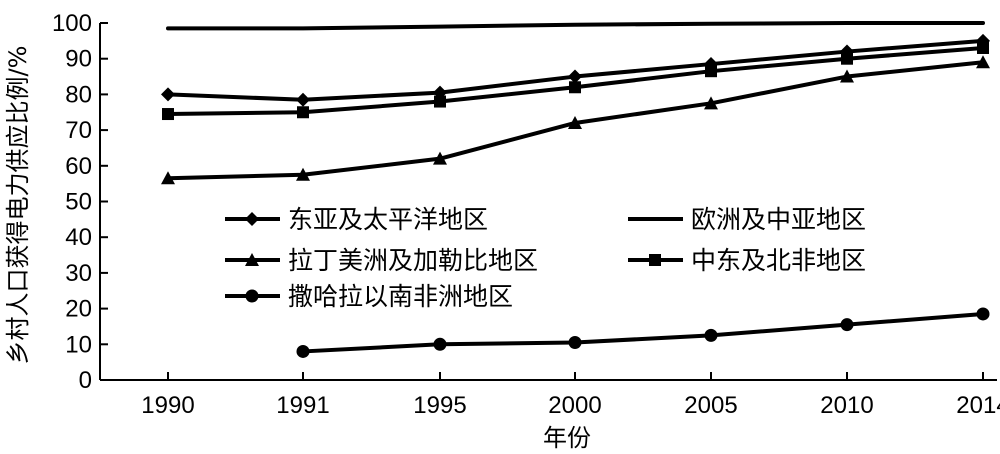 Image resolution: width=1000 pixels, height=454 pixels. I want to click on legend-item: 拉丁美洲及加勒比地区, so click(381, 260).